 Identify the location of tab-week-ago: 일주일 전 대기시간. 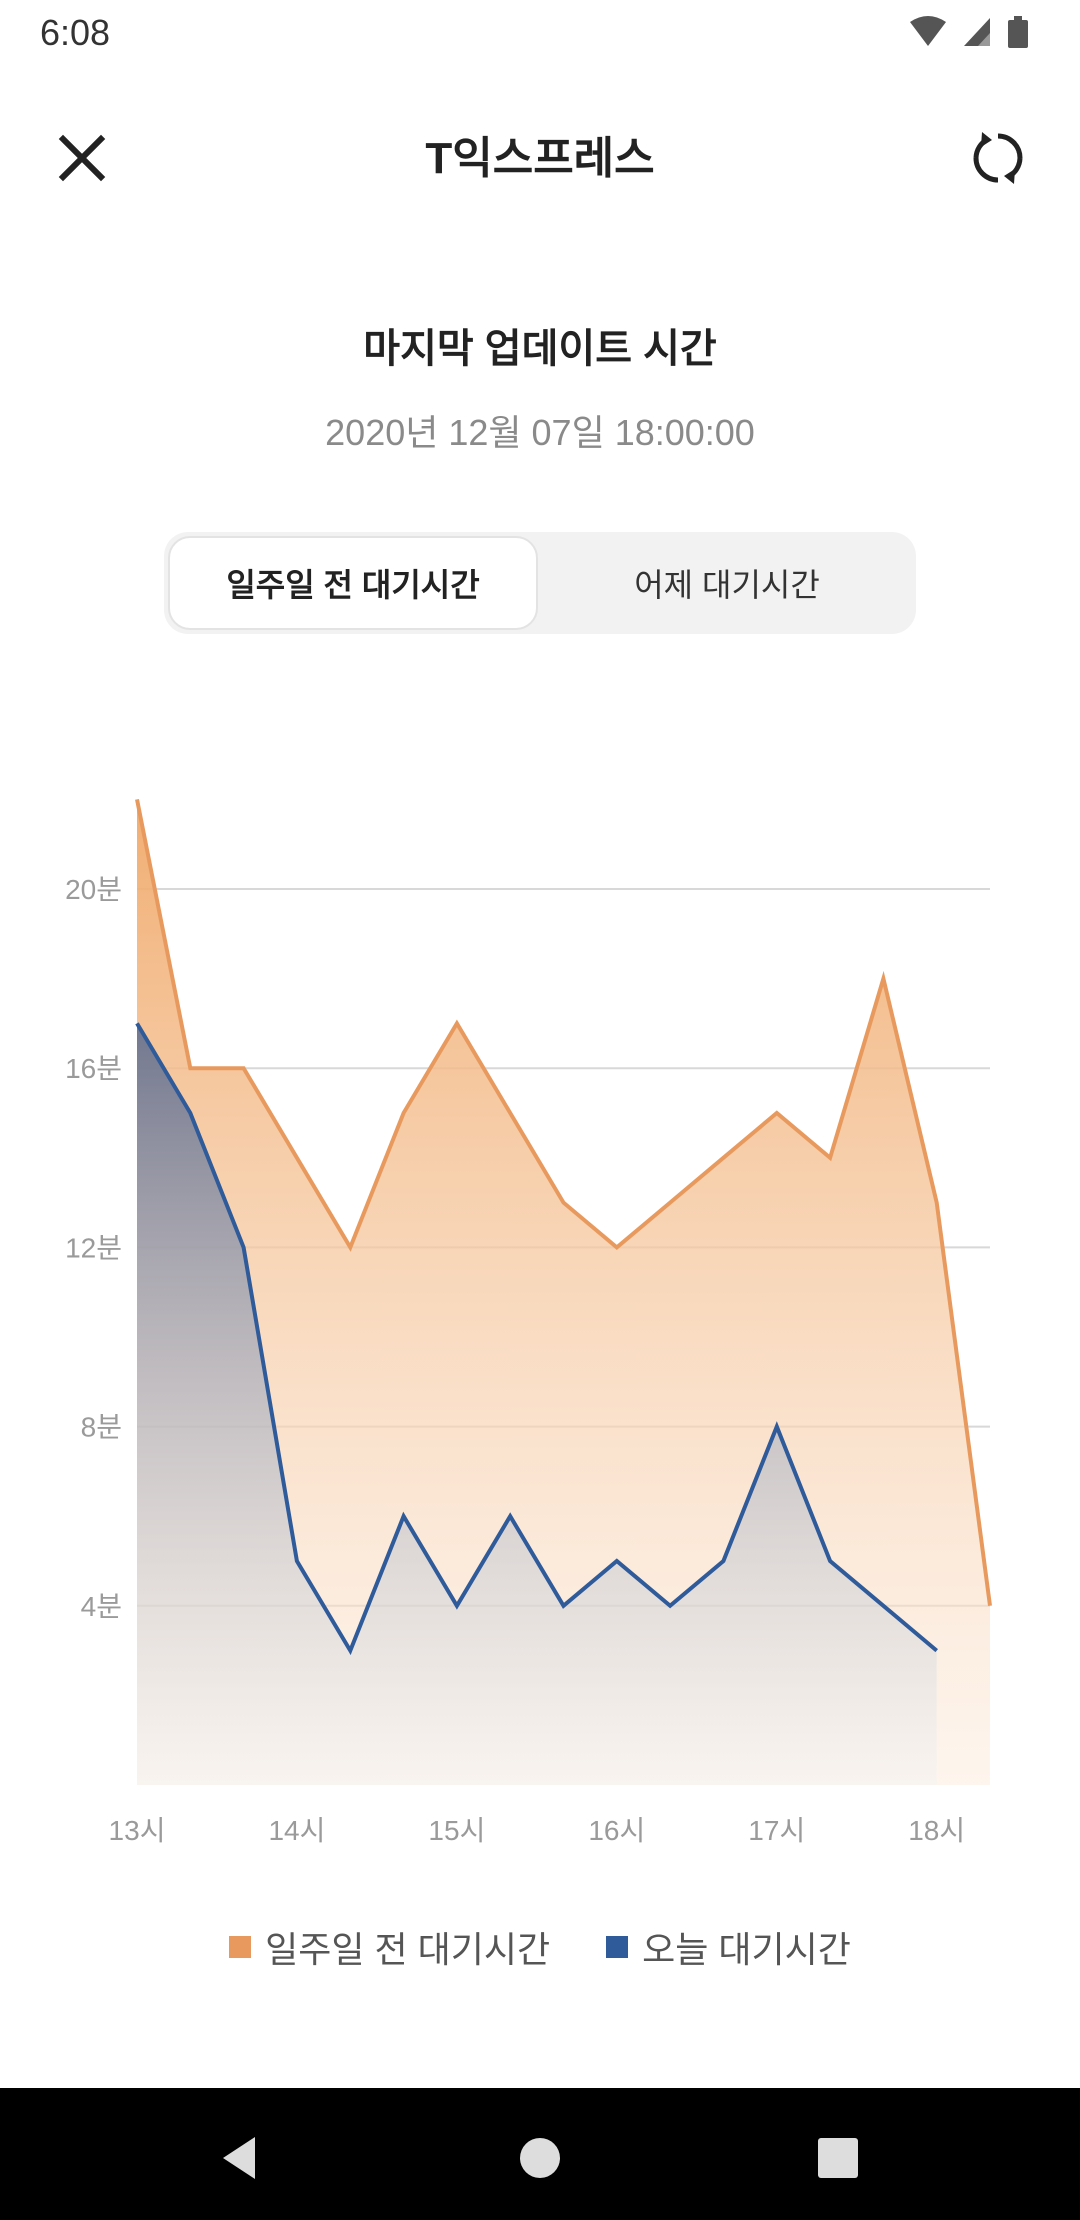
(353, 583).